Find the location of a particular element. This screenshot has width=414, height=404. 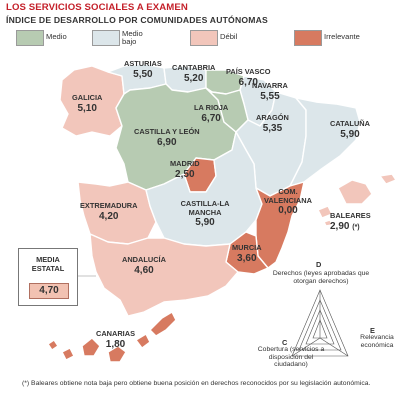

label-murcia: MURCIA 3,60 is located at coordinates (247, 253).